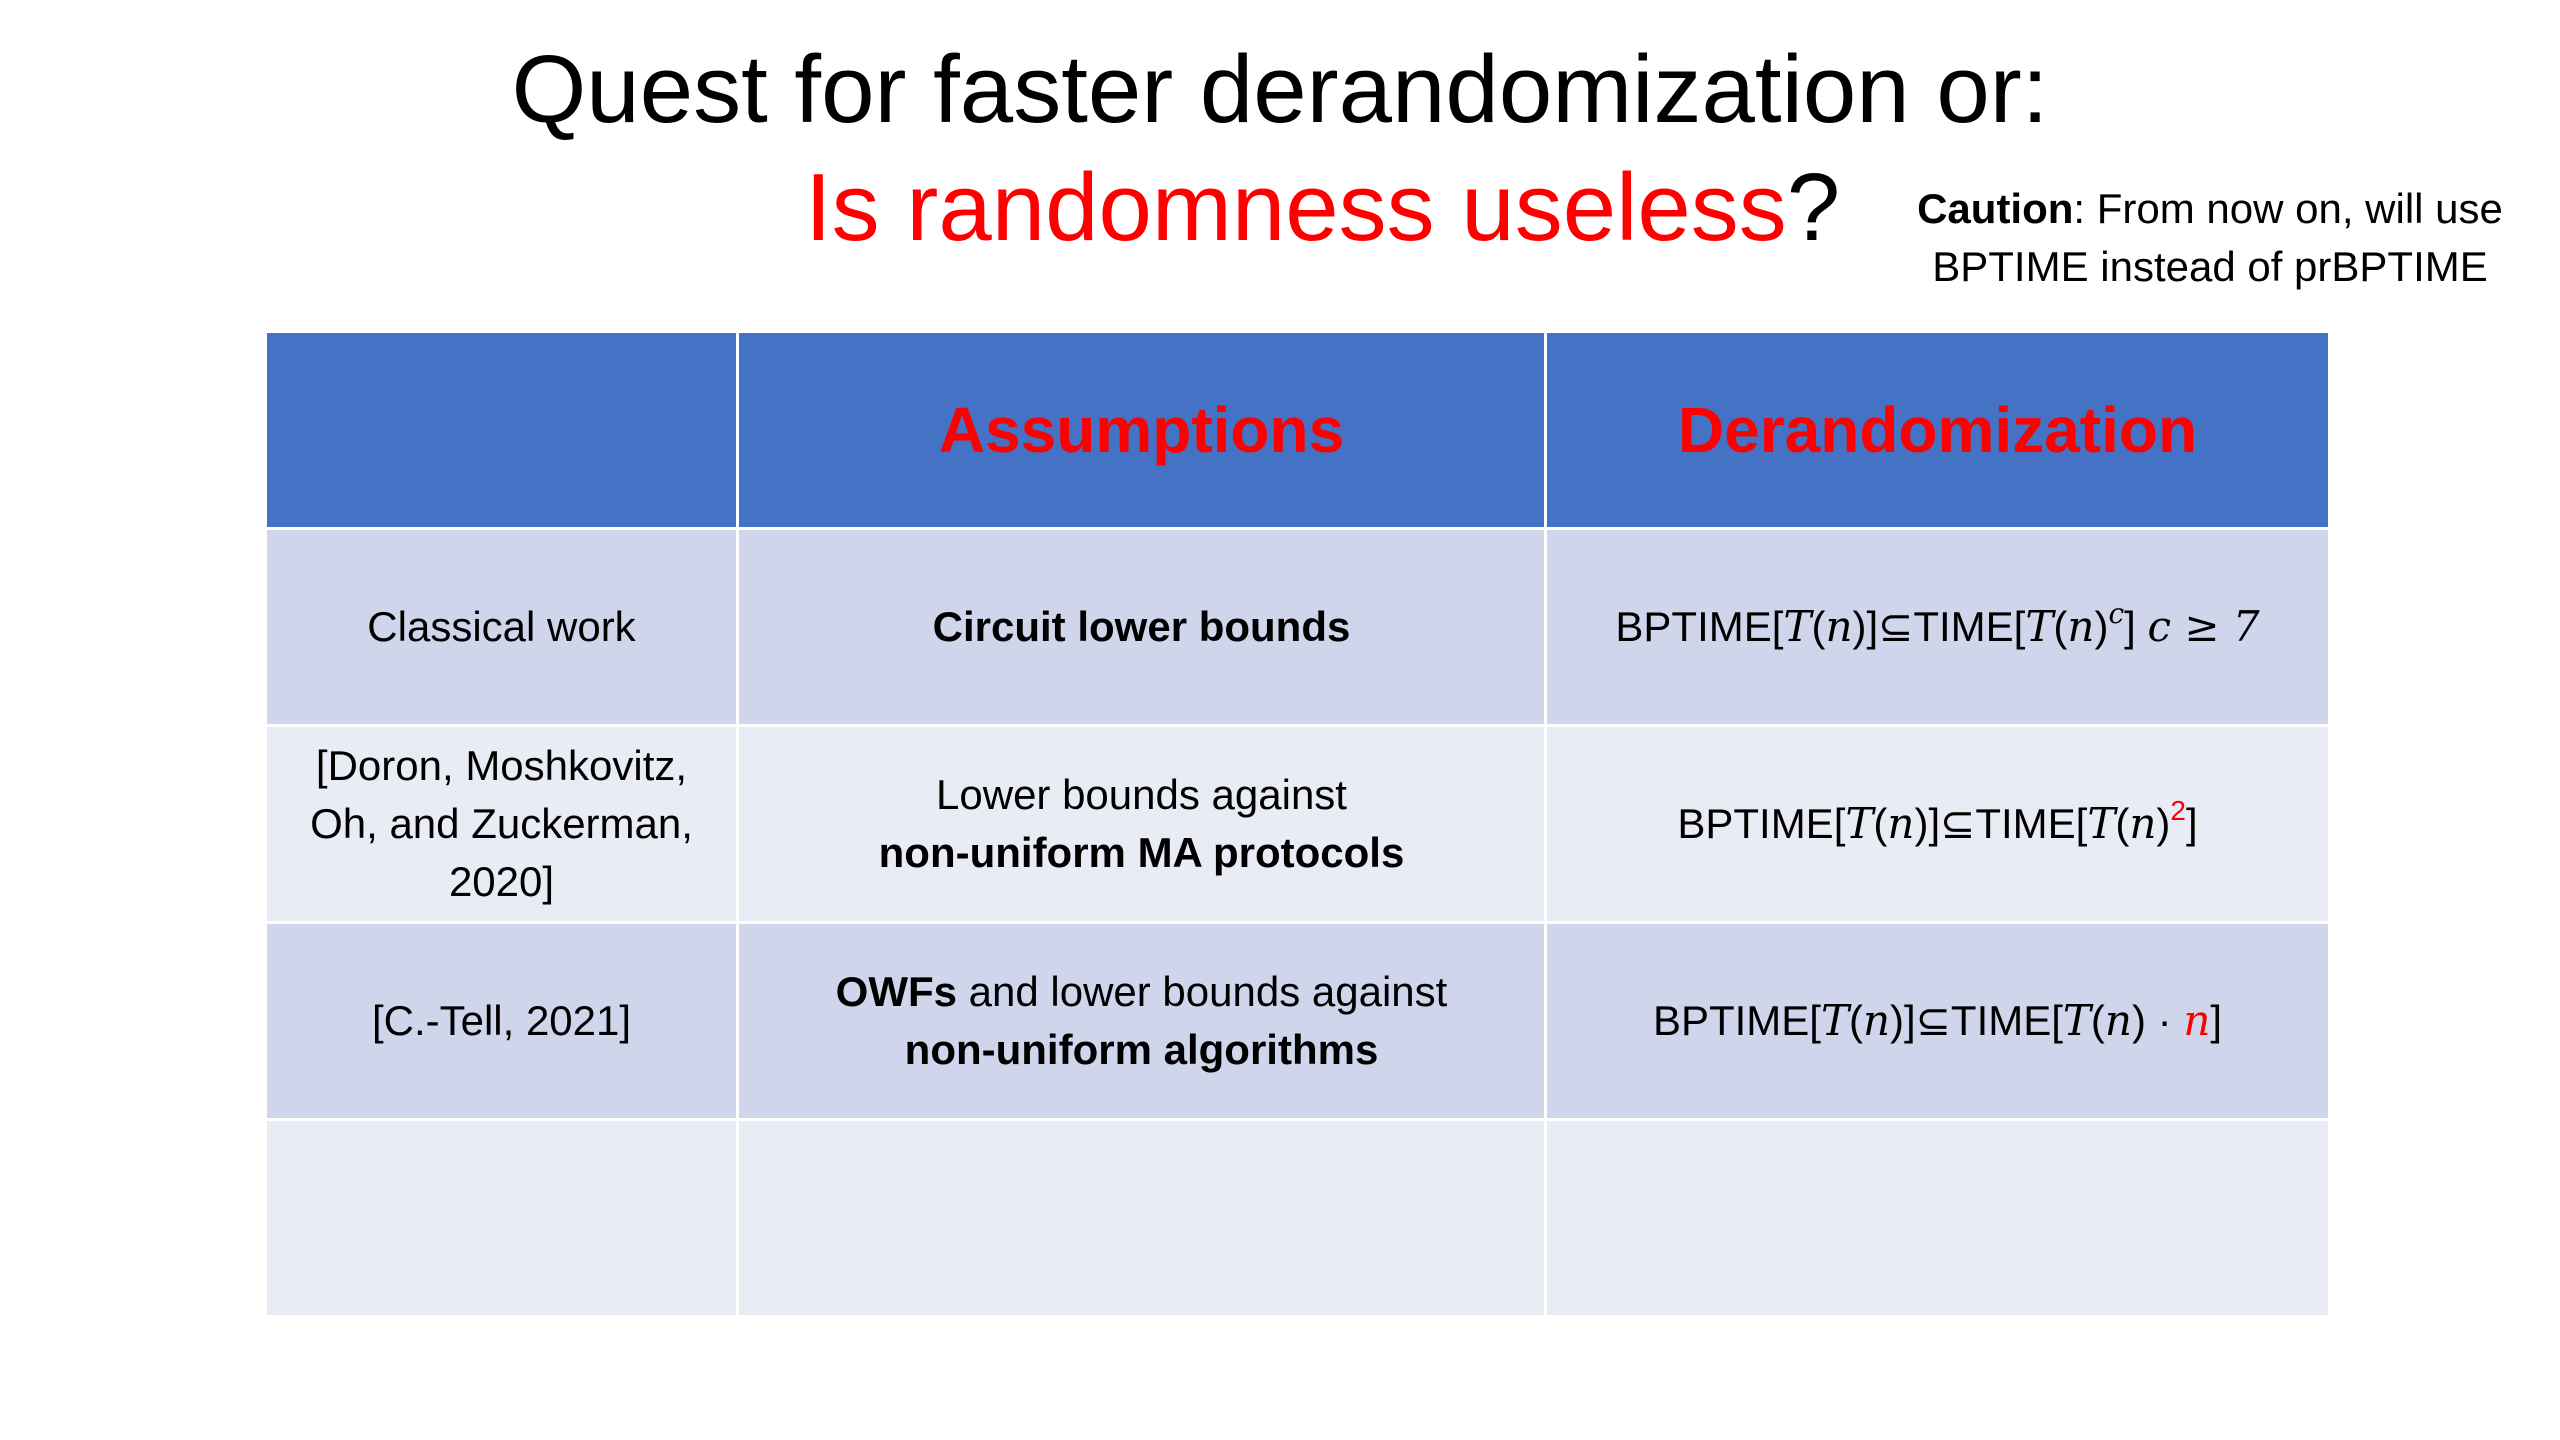 This screenshot has height=1440, width=2560. I want to click on assumption-bold-a: OWFs, so click(896, 991).